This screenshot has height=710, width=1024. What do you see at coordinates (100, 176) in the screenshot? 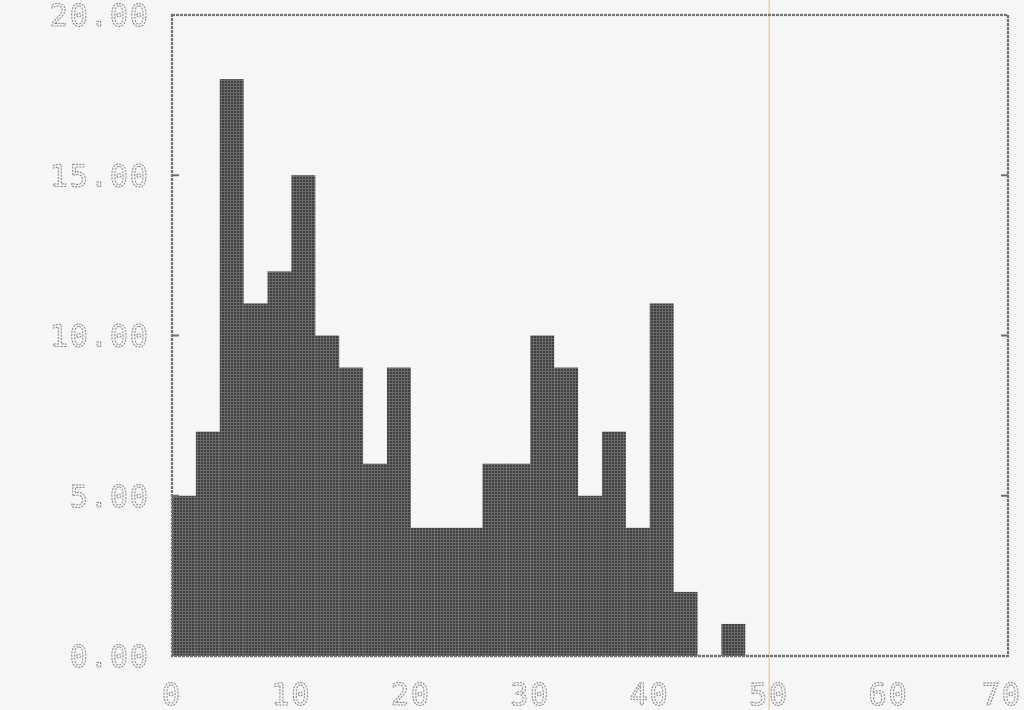
I see `y-tick-label: 15.00` at bounding box center [100, 176].